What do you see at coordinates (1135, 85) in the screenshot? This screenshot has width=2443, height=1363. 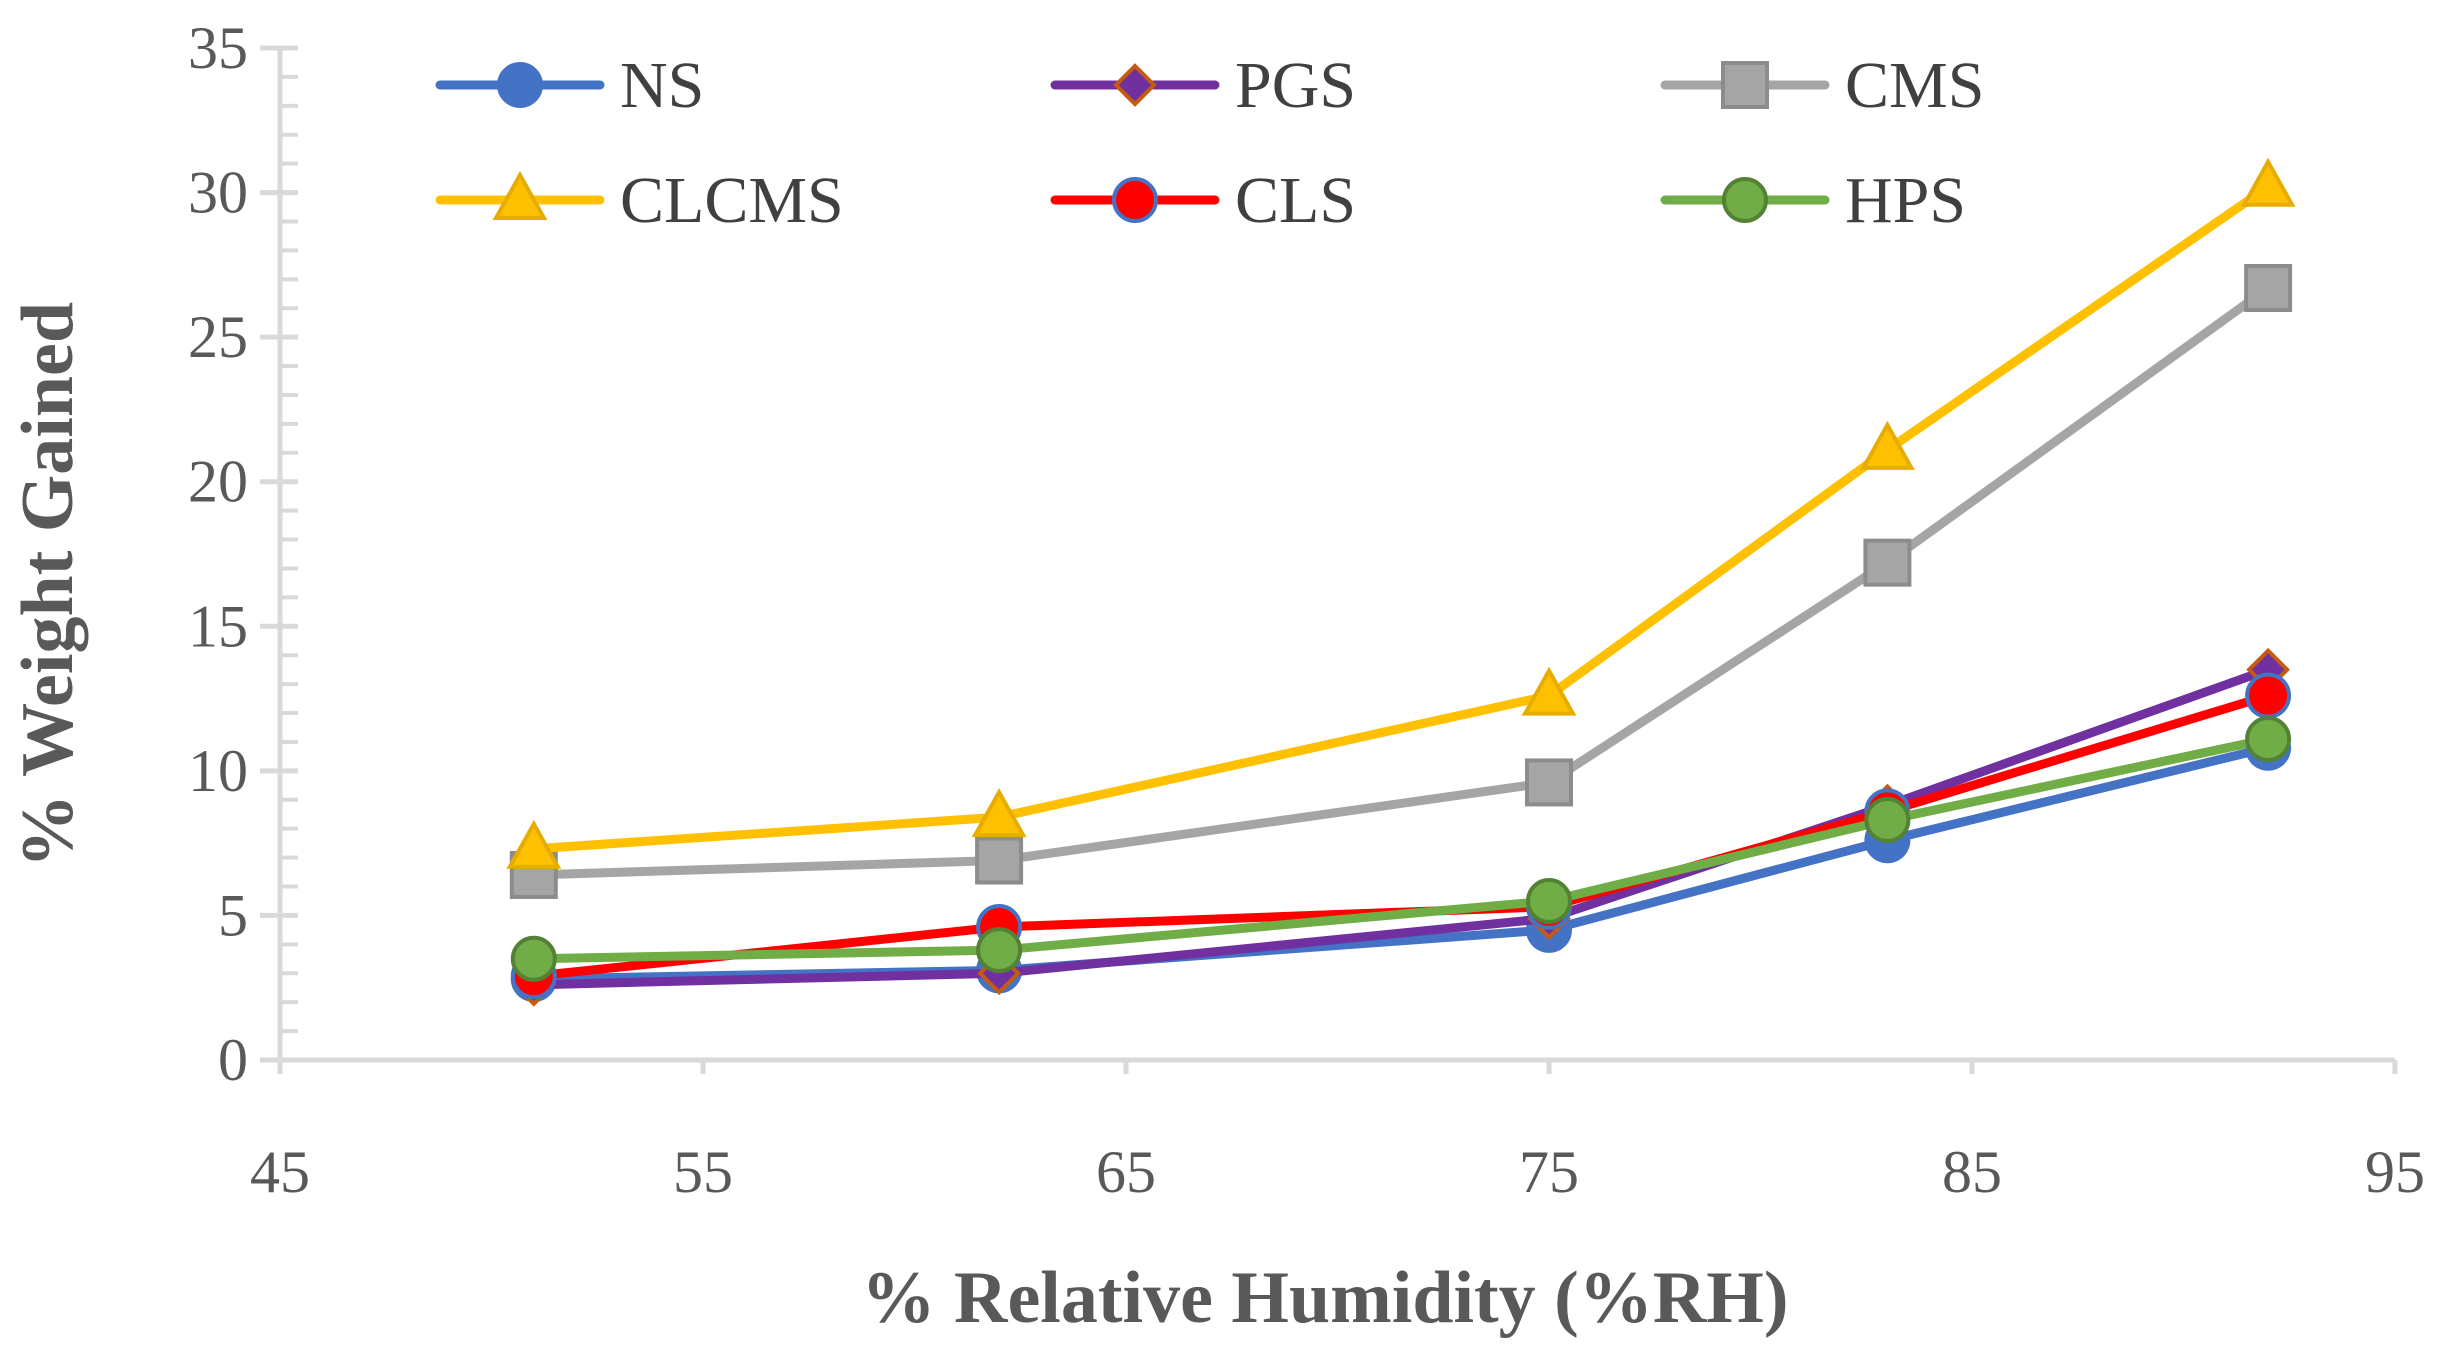 I see `legend-marker-pgs` at bounding box center [1135, 85].